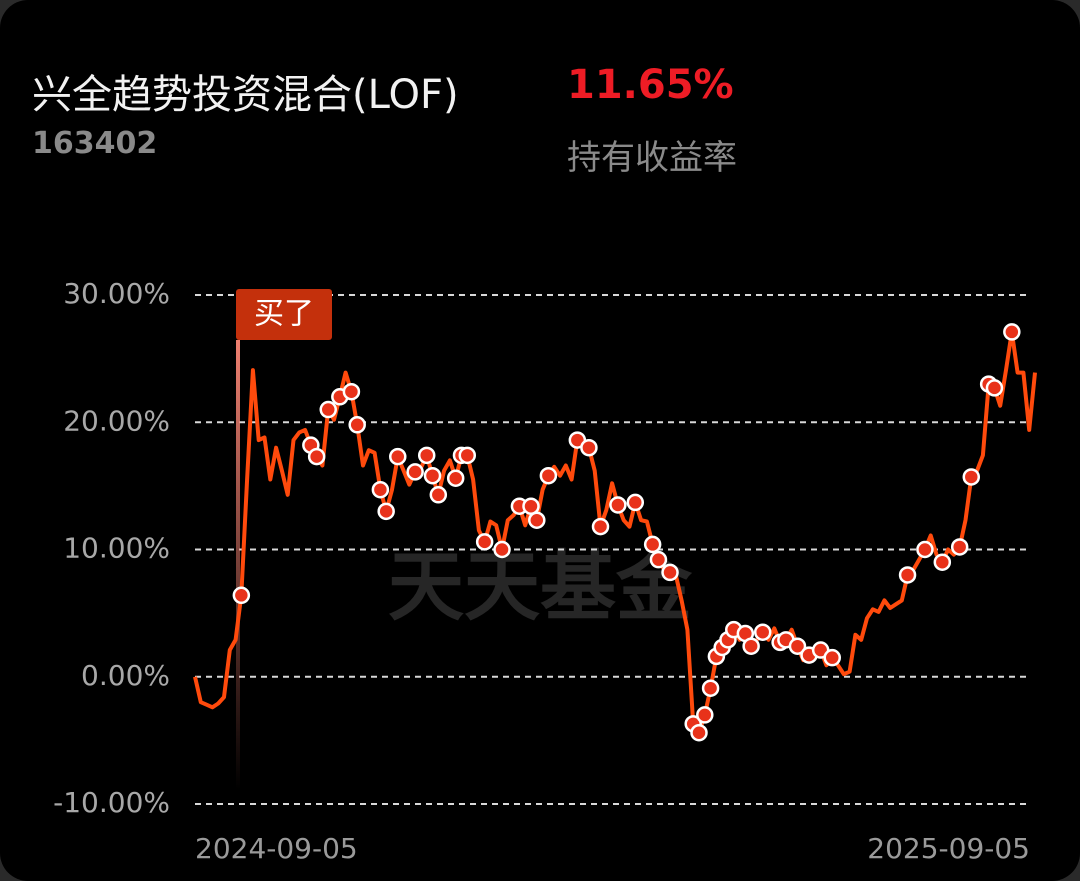 Image resolution: width=1080 pixels, height=881 pixels. What do you see at coordinates (650, 85) in the screenshot?
I see `return-value: 11.65%` at bounding box center [650, 85].